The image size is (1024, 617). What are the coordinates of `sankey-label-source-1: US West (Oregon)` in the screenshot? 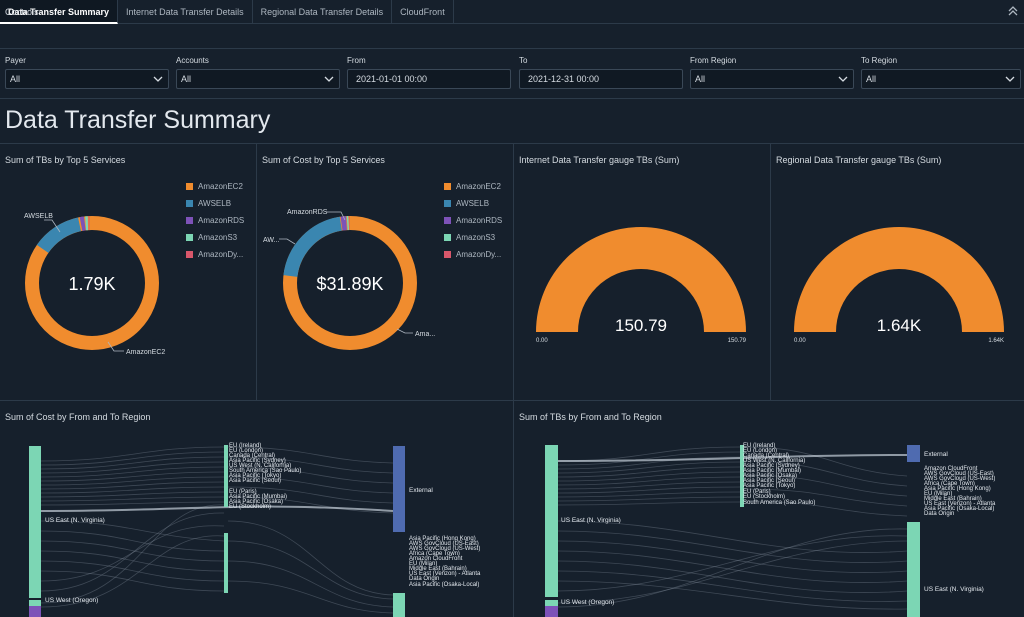 It's located at (587, 602).